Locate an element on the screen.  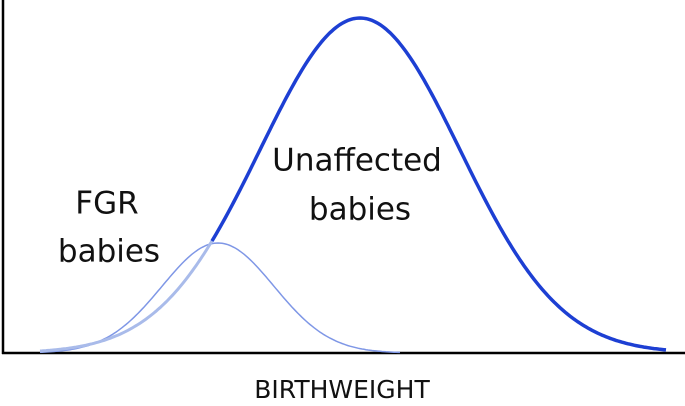
unaffected-label: Unaffected is located at coordinates (357, 161).